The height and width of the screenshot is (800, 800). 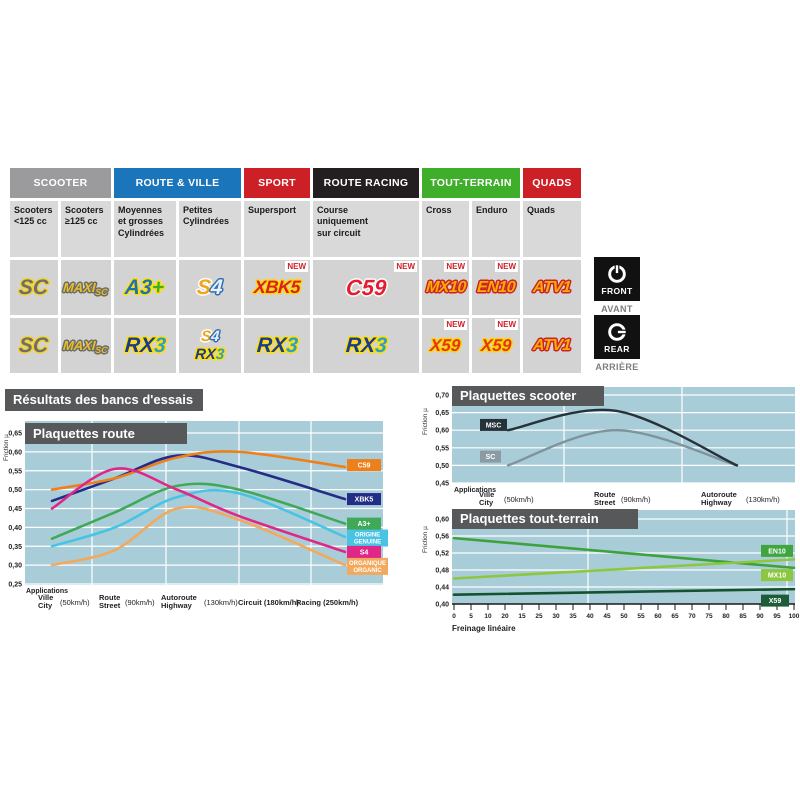 I want to click on series-badge-label: A3+, so click(x=363, y=524).